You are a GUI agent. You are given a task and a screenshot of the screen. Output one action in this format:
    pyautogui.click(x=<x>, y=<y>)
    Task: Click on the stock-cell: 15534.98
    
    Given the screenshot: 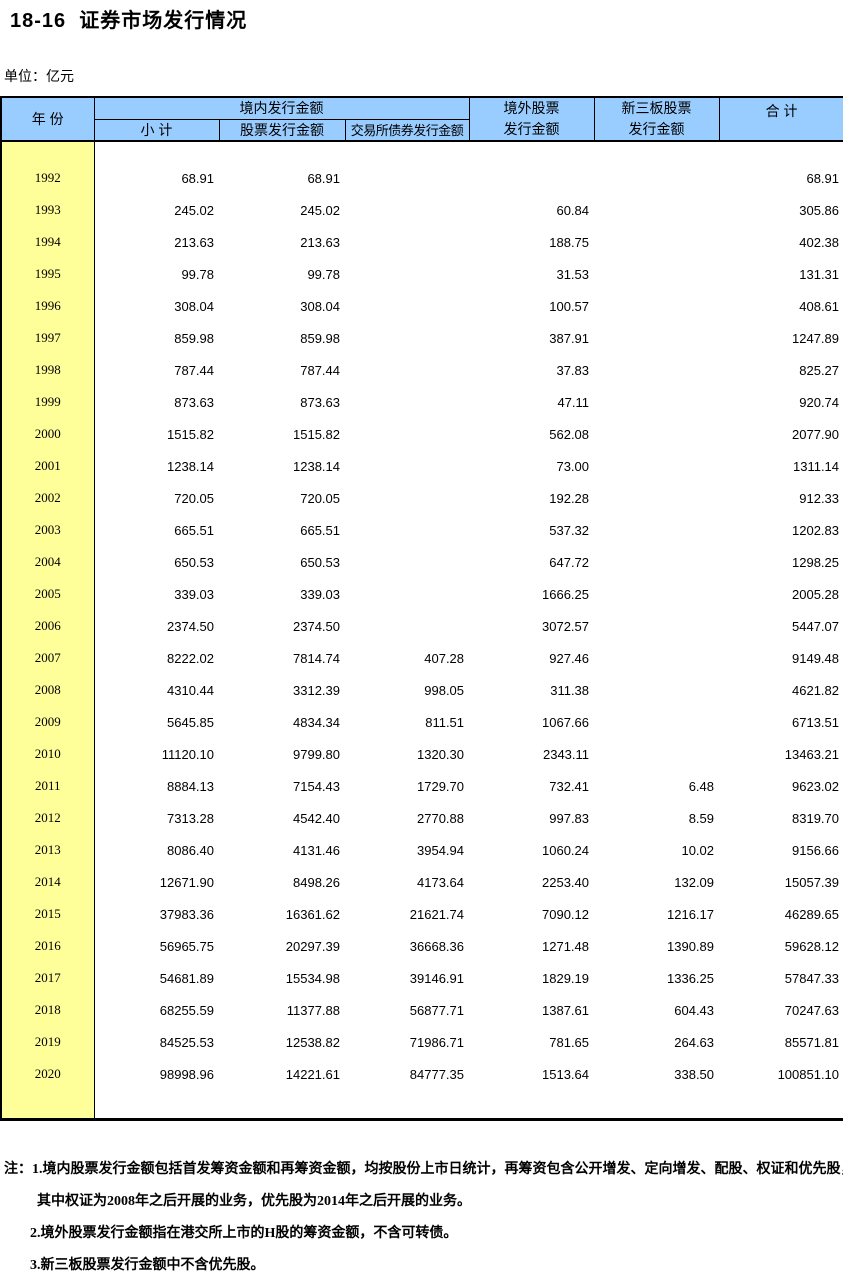 What is the action you would take?
    pyautogui.click(x=312, y=978)
    